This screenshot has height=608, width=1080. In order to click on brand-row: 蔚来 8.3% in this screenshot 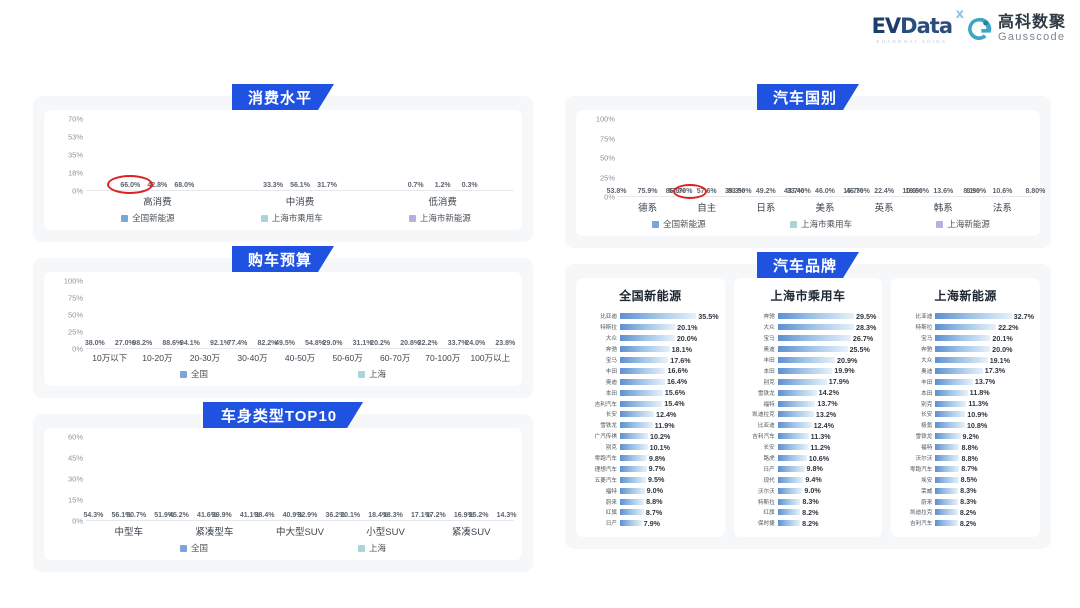, I will do `click(965, 501)`.